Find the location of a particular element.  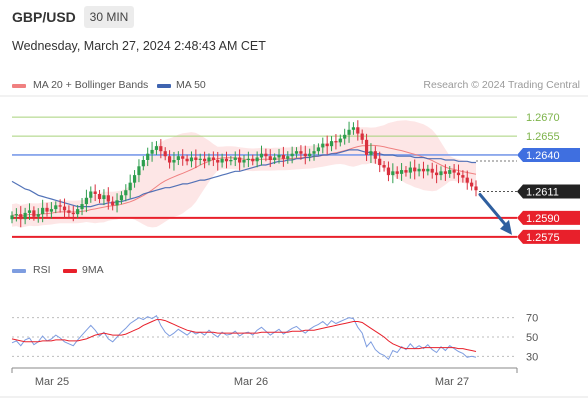

forecast-arrow-head is located at coordinates (506, 227).